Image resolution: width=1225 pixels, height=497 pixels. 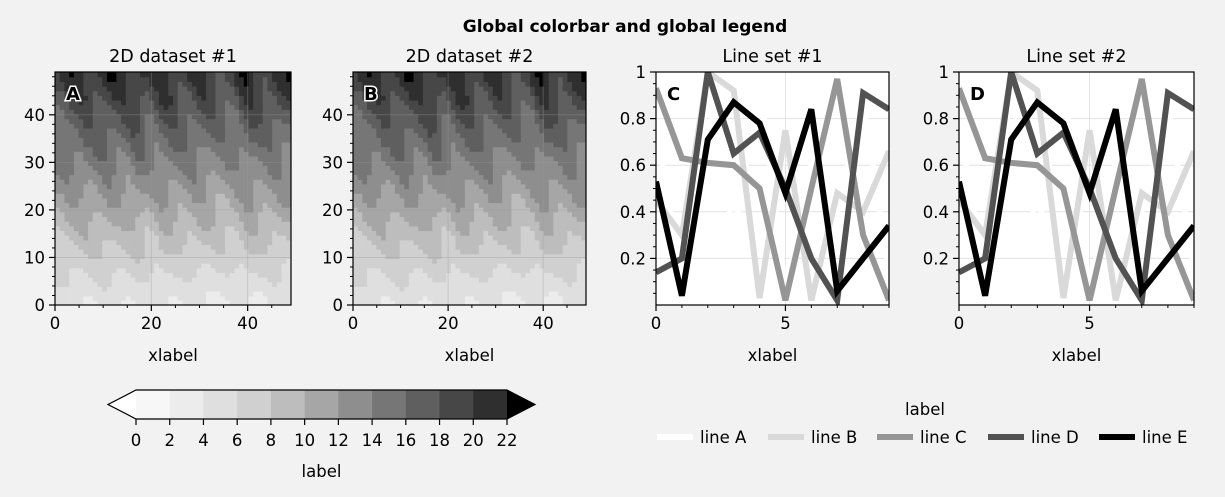 I want to click on axes-frame, so click(x=173, y=188).